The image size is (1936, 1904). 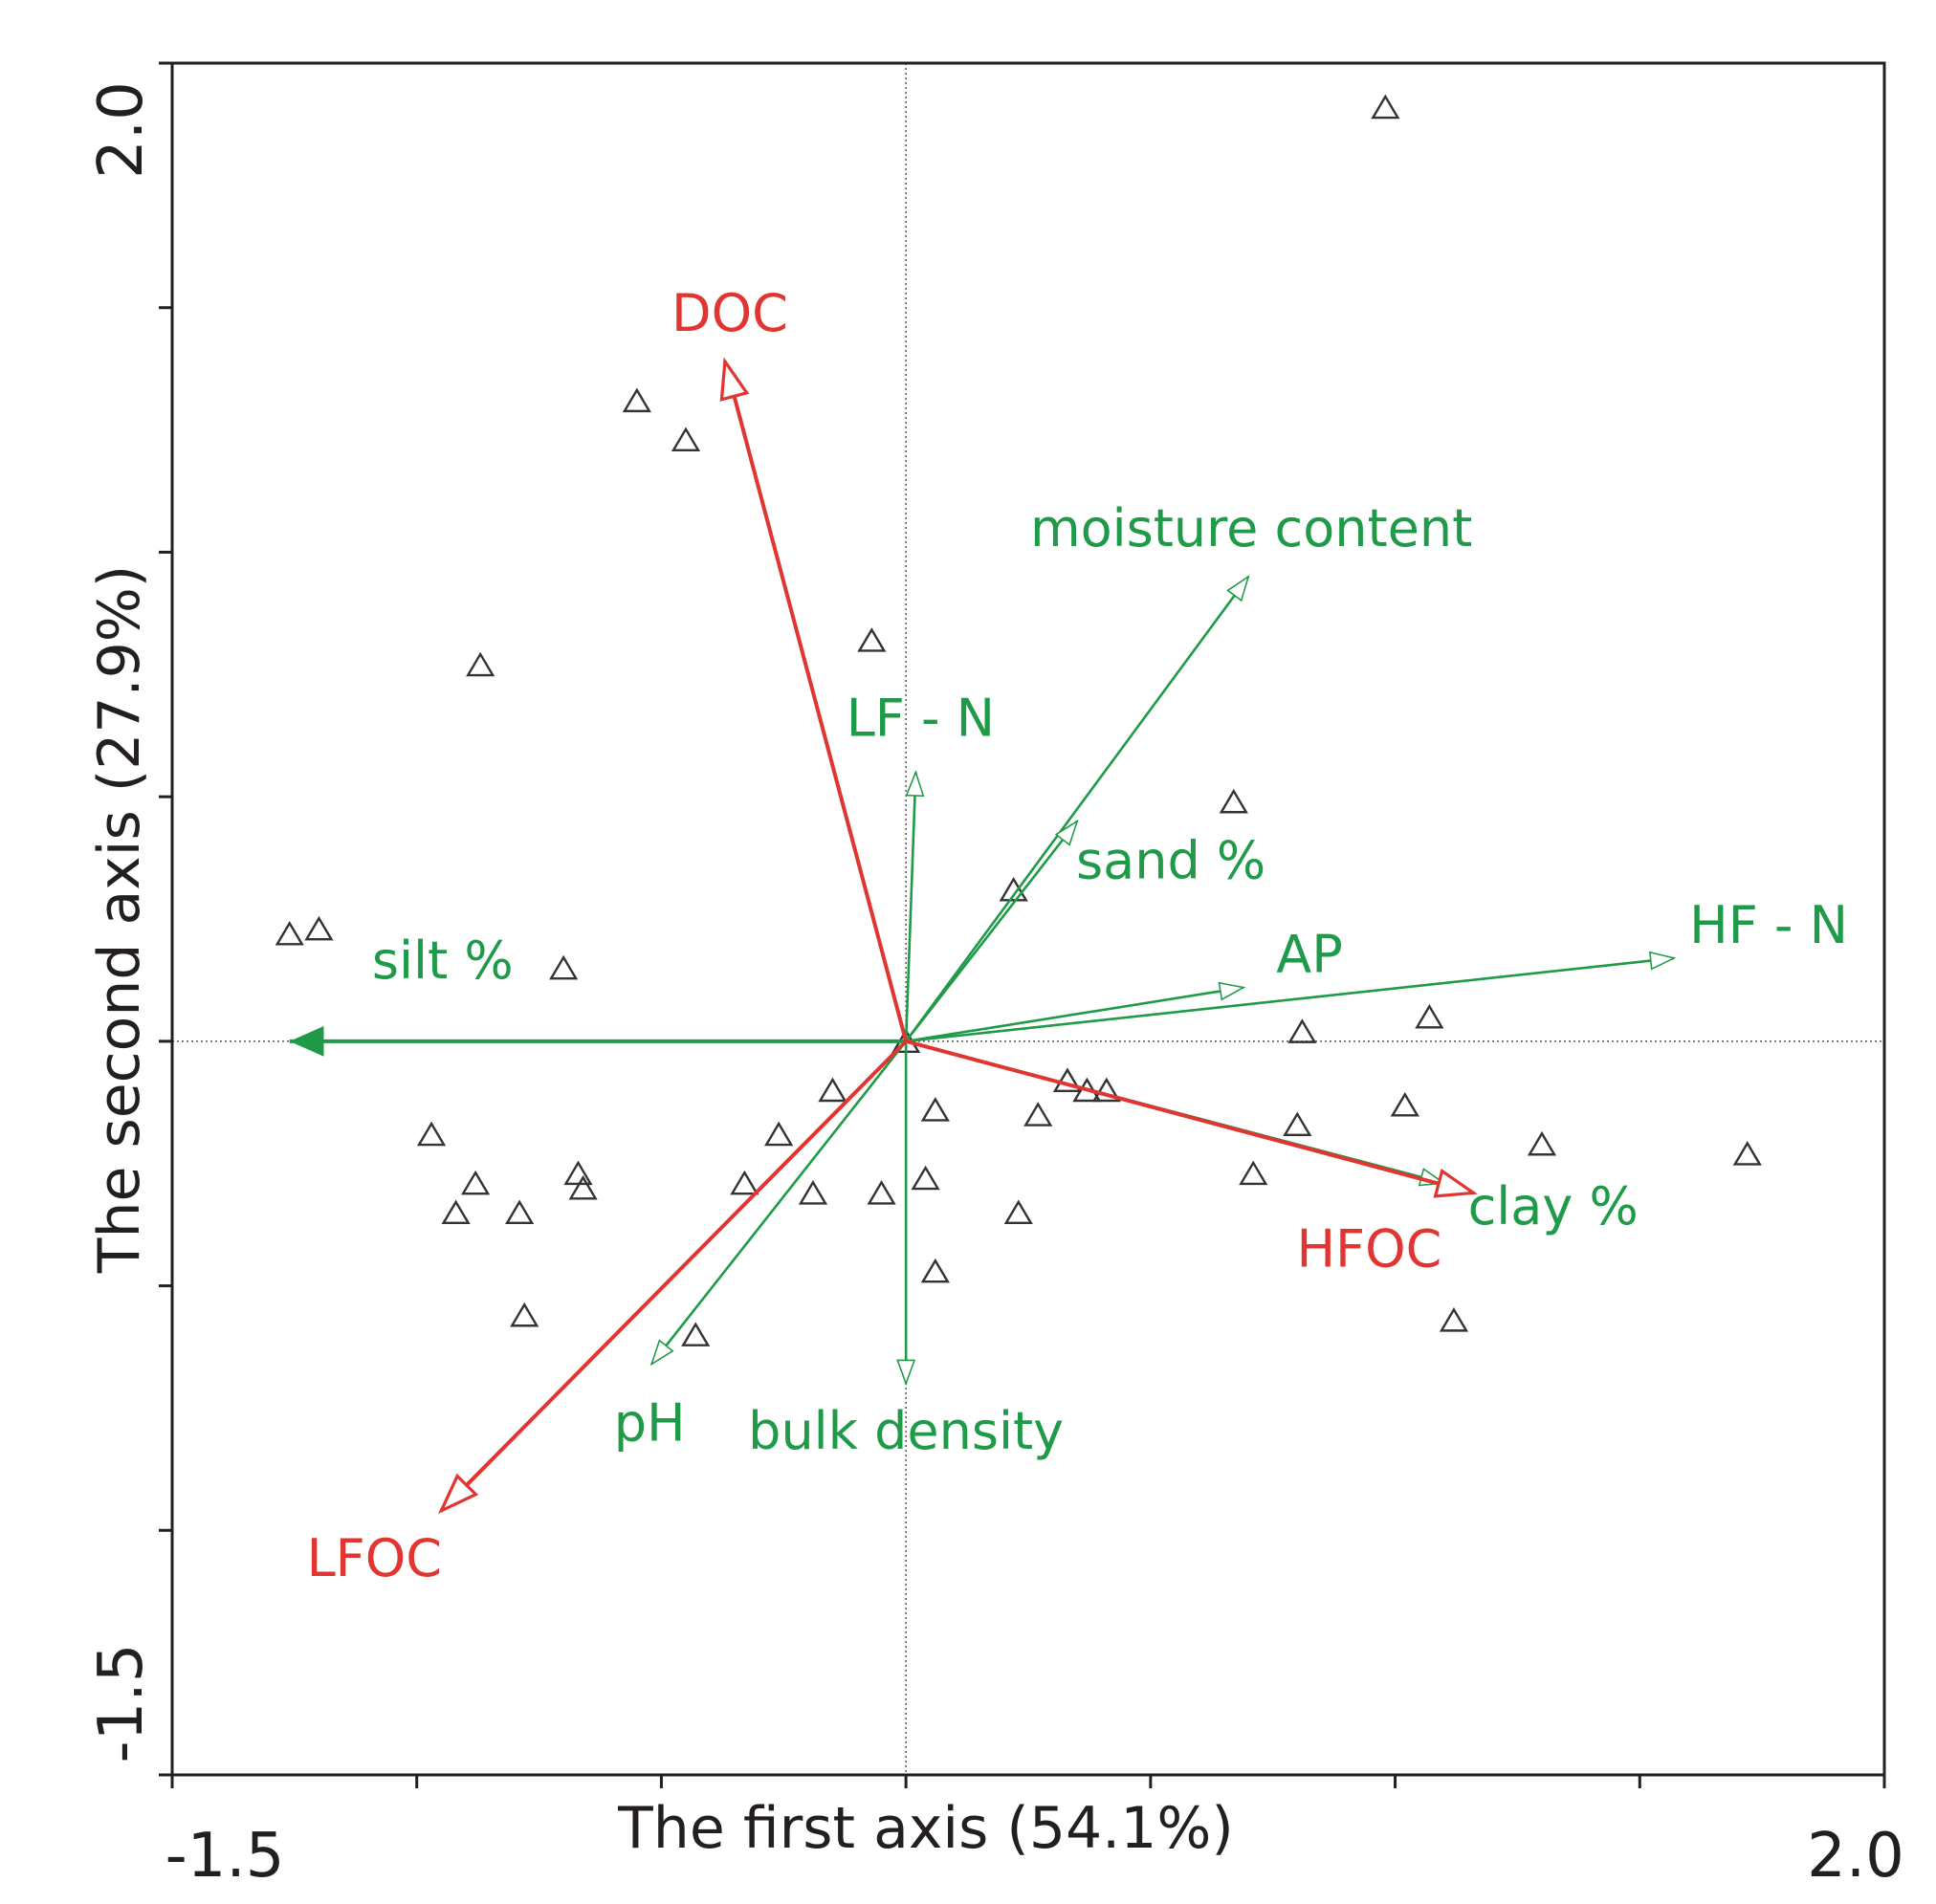 I want to click on environment-vector-label: LF - N, so click(x=921, y=719).